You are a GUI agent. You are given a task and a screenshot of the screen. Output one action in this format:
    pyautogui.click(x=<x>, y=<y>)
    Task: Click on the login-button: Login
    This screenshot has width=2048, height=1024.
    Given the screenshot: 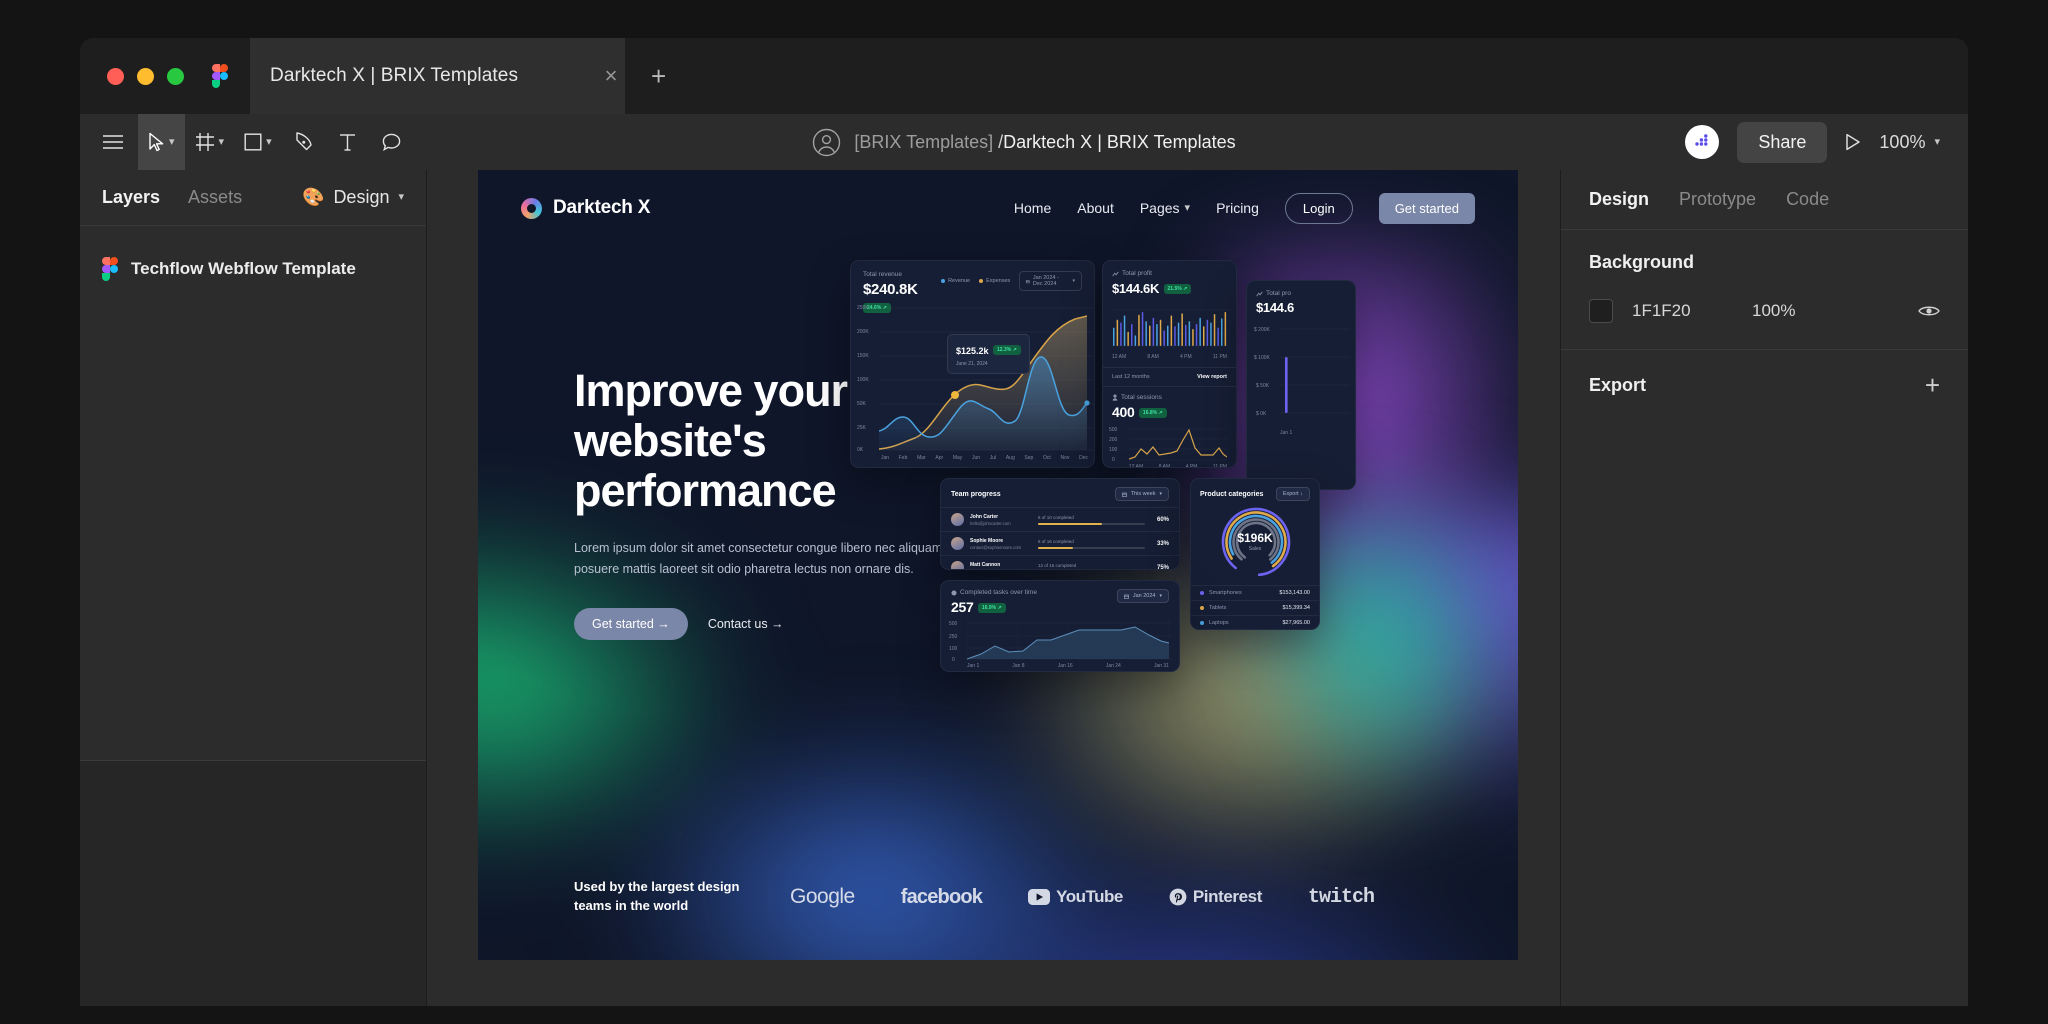 What is the action you would take?
    pyautogui.click(x=1318, y=208)
    